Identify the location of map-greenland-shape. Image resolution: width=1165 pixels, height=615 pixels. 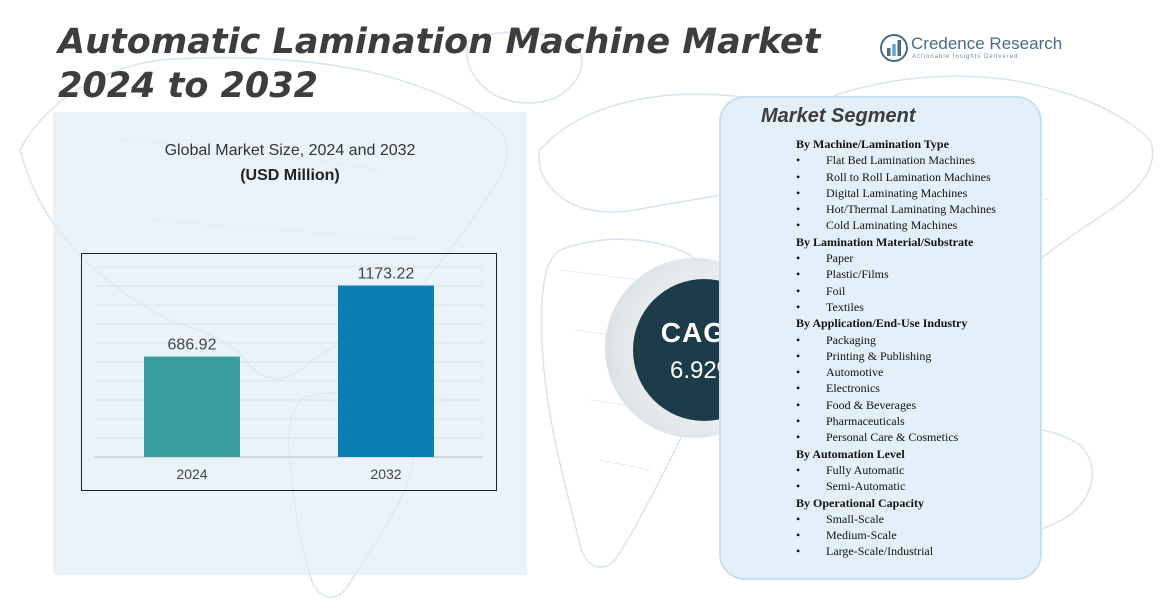
(524, 67).